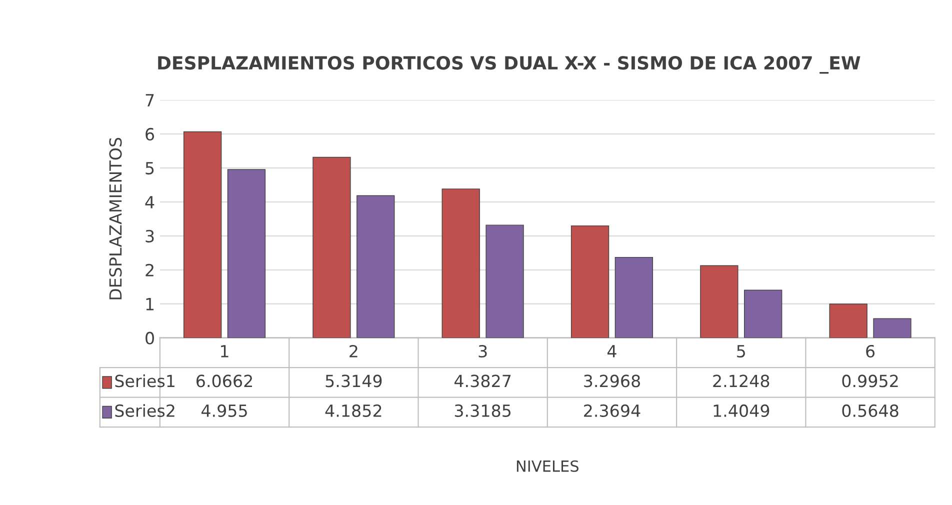  What do you see at coordinates (150, 100) in the screenshot?
I see `y-tick-label: 7` at bounding box center [150, 100].